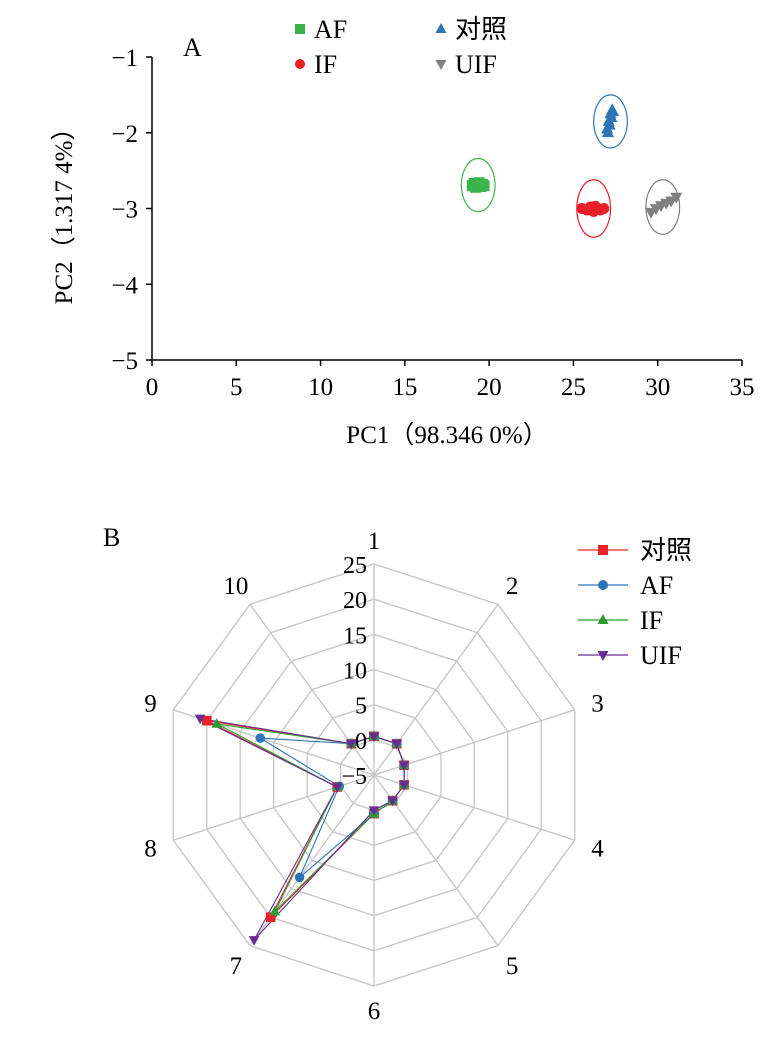 The height and width of the screenshot is (1045, 764). Describe the element at coordinates (192, 47) in the screenshot. I see `panel-a-label: A` at that location.